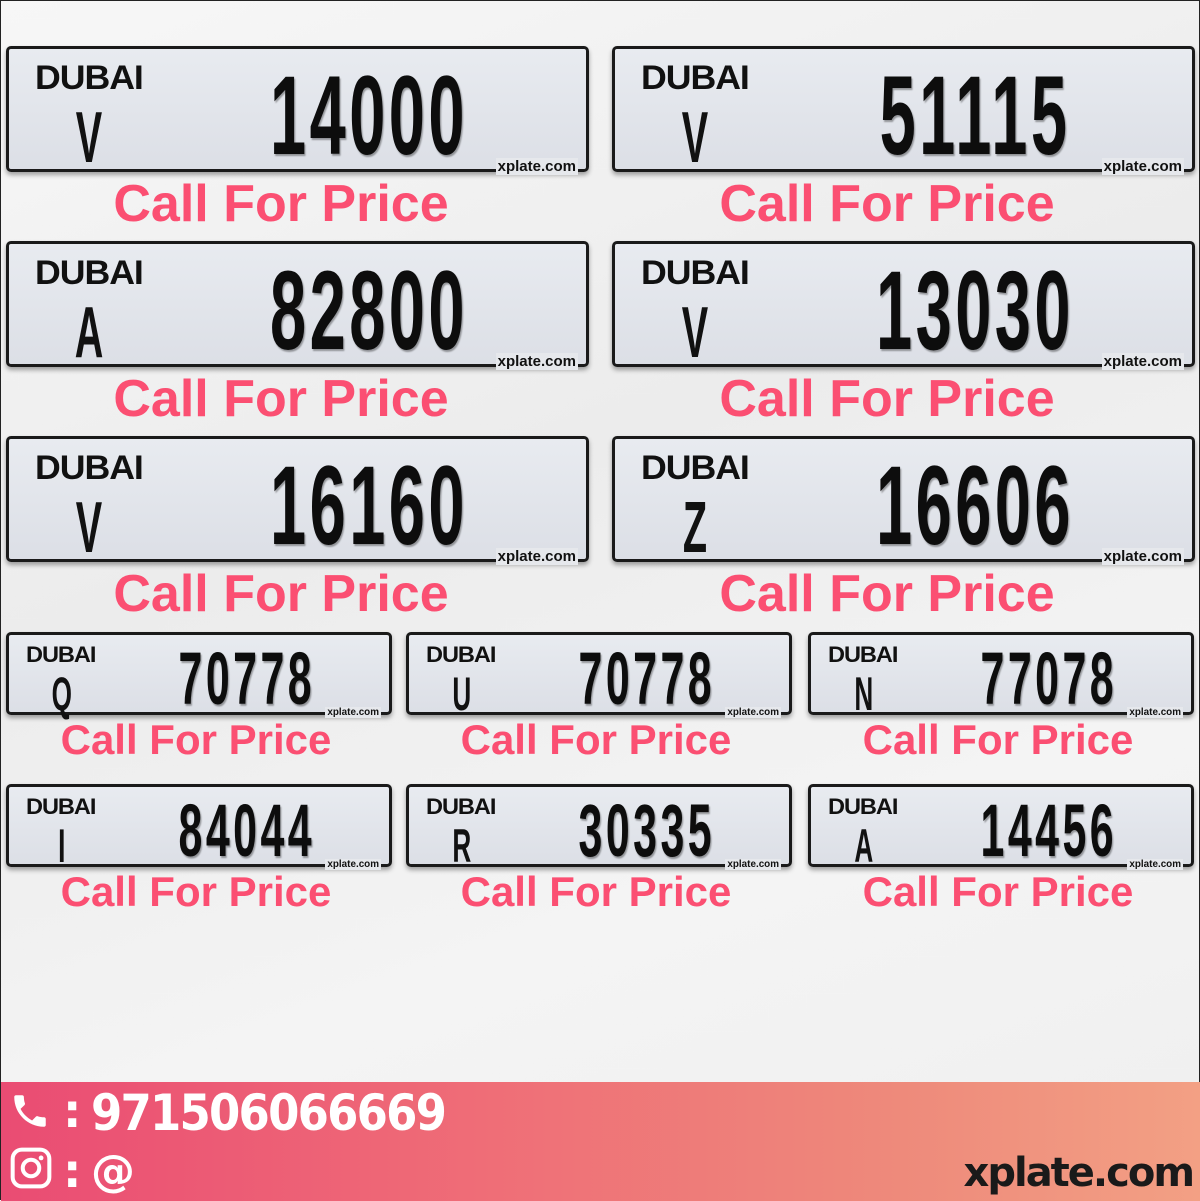 The image size is (1200, 1201). I want to click on instagram-icon, so click(31, 1168).